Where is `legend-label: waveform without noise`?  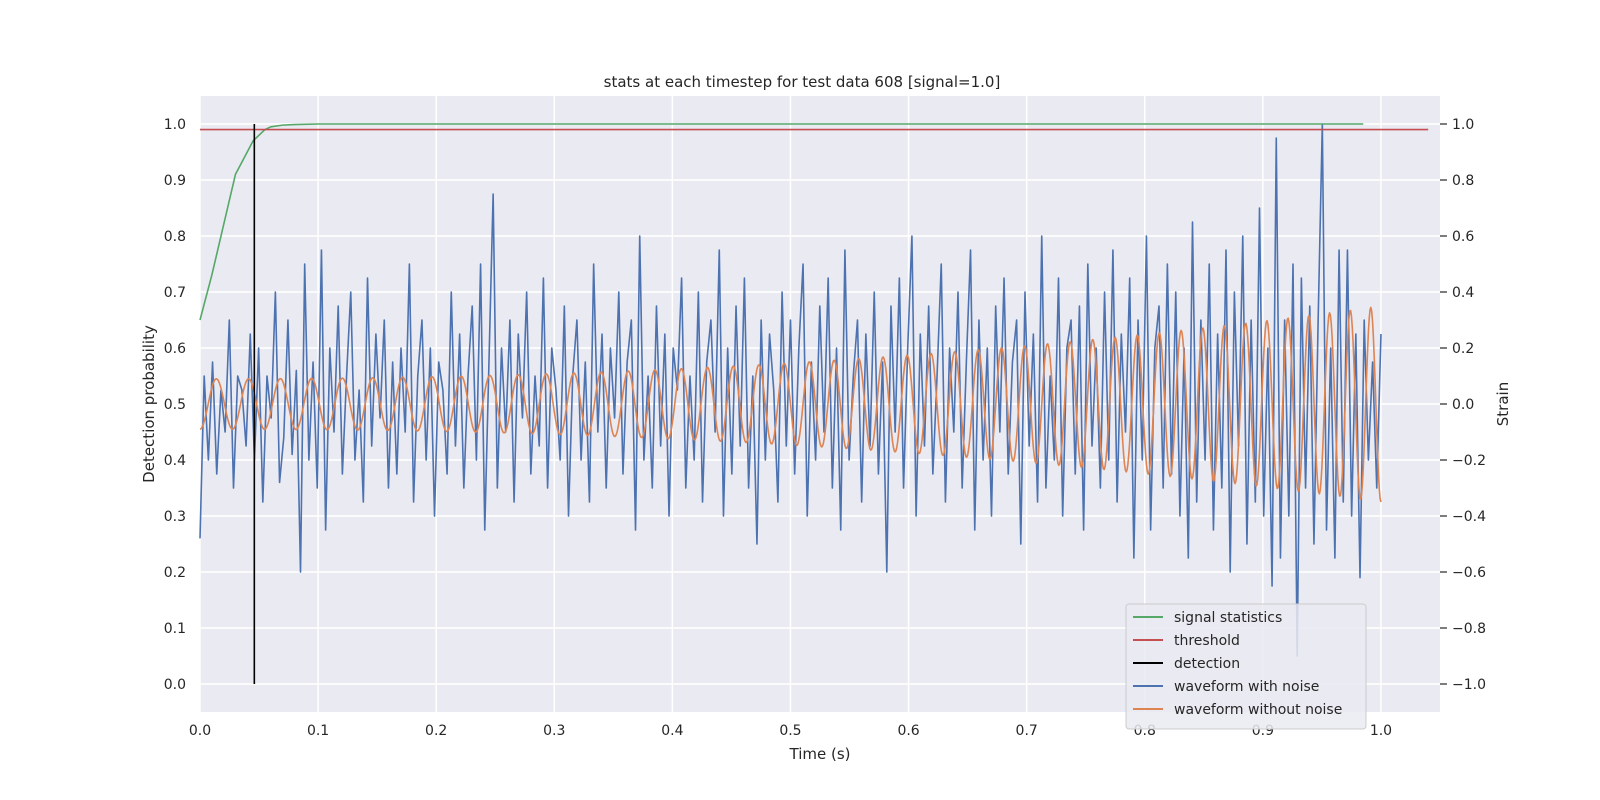
legend-label: waveform without noise is located at coordinates (1258, 710).